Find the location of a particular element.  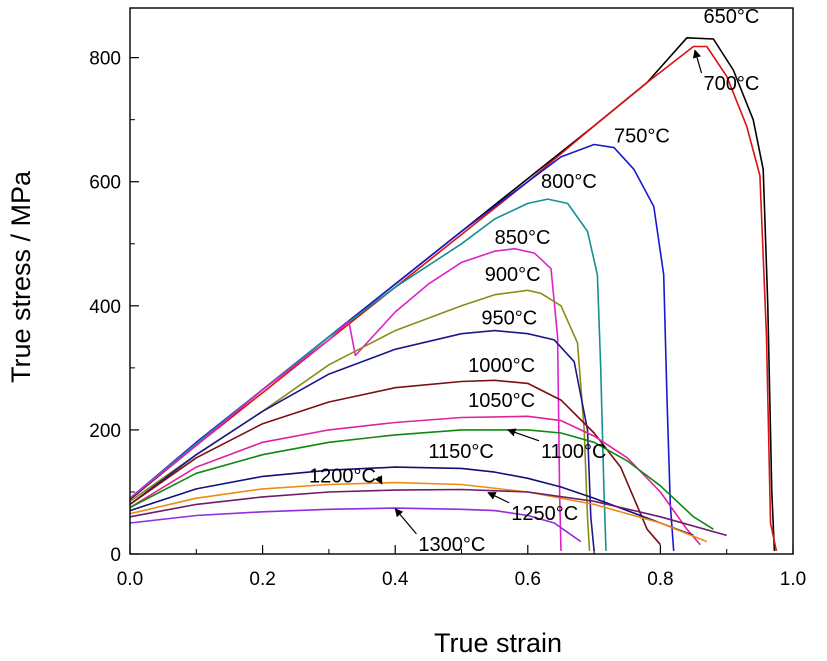

annotation-700-c: 700°C is located at coordinates (731, 84).